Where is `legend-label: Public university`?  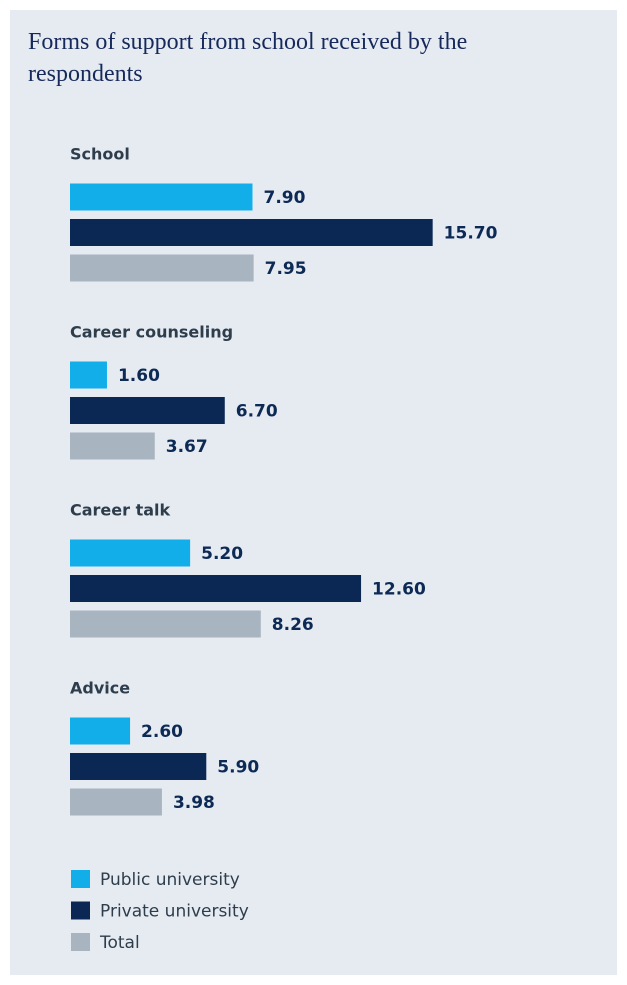
legend-label: Public university is located at coordinates (170, 880).